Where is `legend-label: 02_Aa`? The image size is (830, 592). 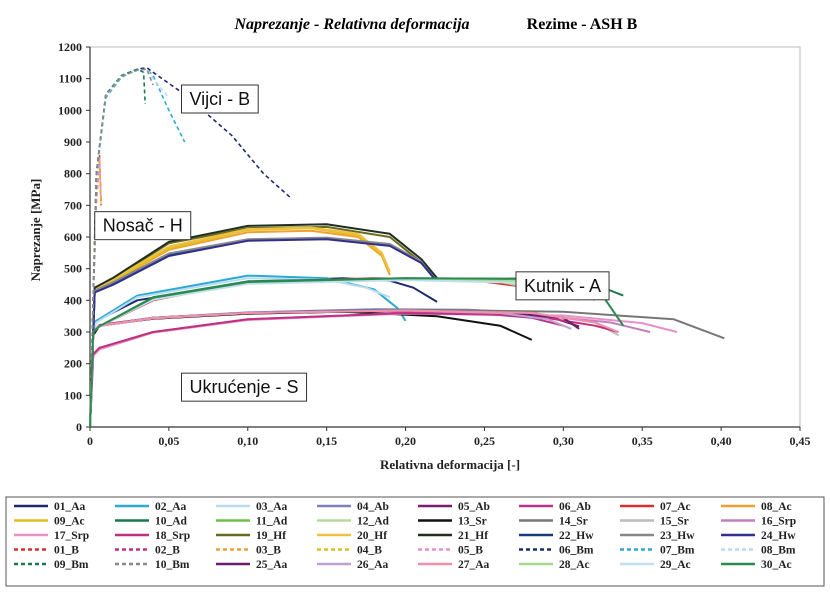
legend-label: 02_Aa is located at coordinates (171, 507).